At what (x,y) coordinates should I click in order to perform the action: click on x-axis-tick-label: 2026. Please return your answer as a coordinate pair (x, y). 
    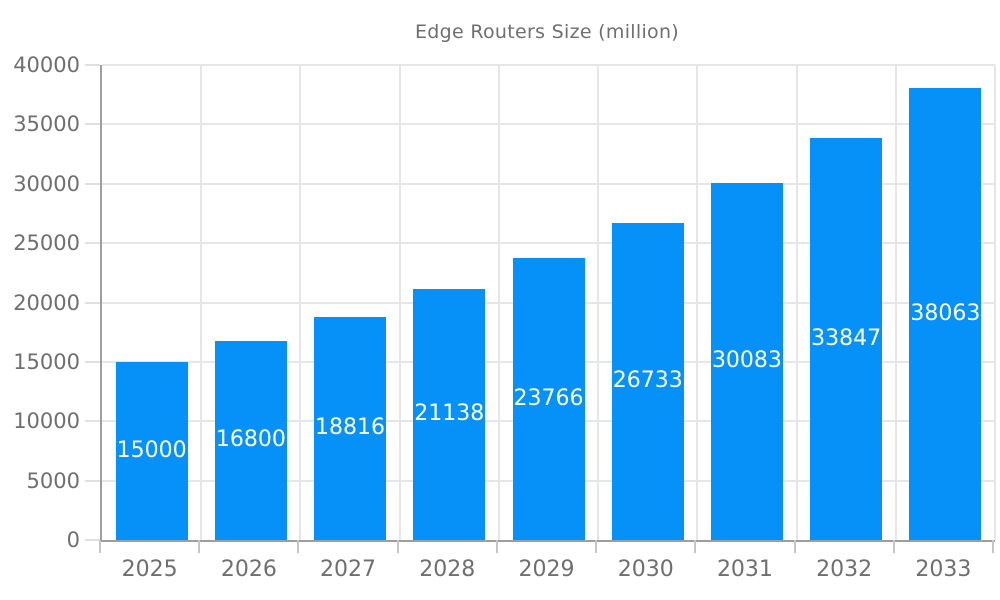
    Looking at the image, I should click on (248, 569).